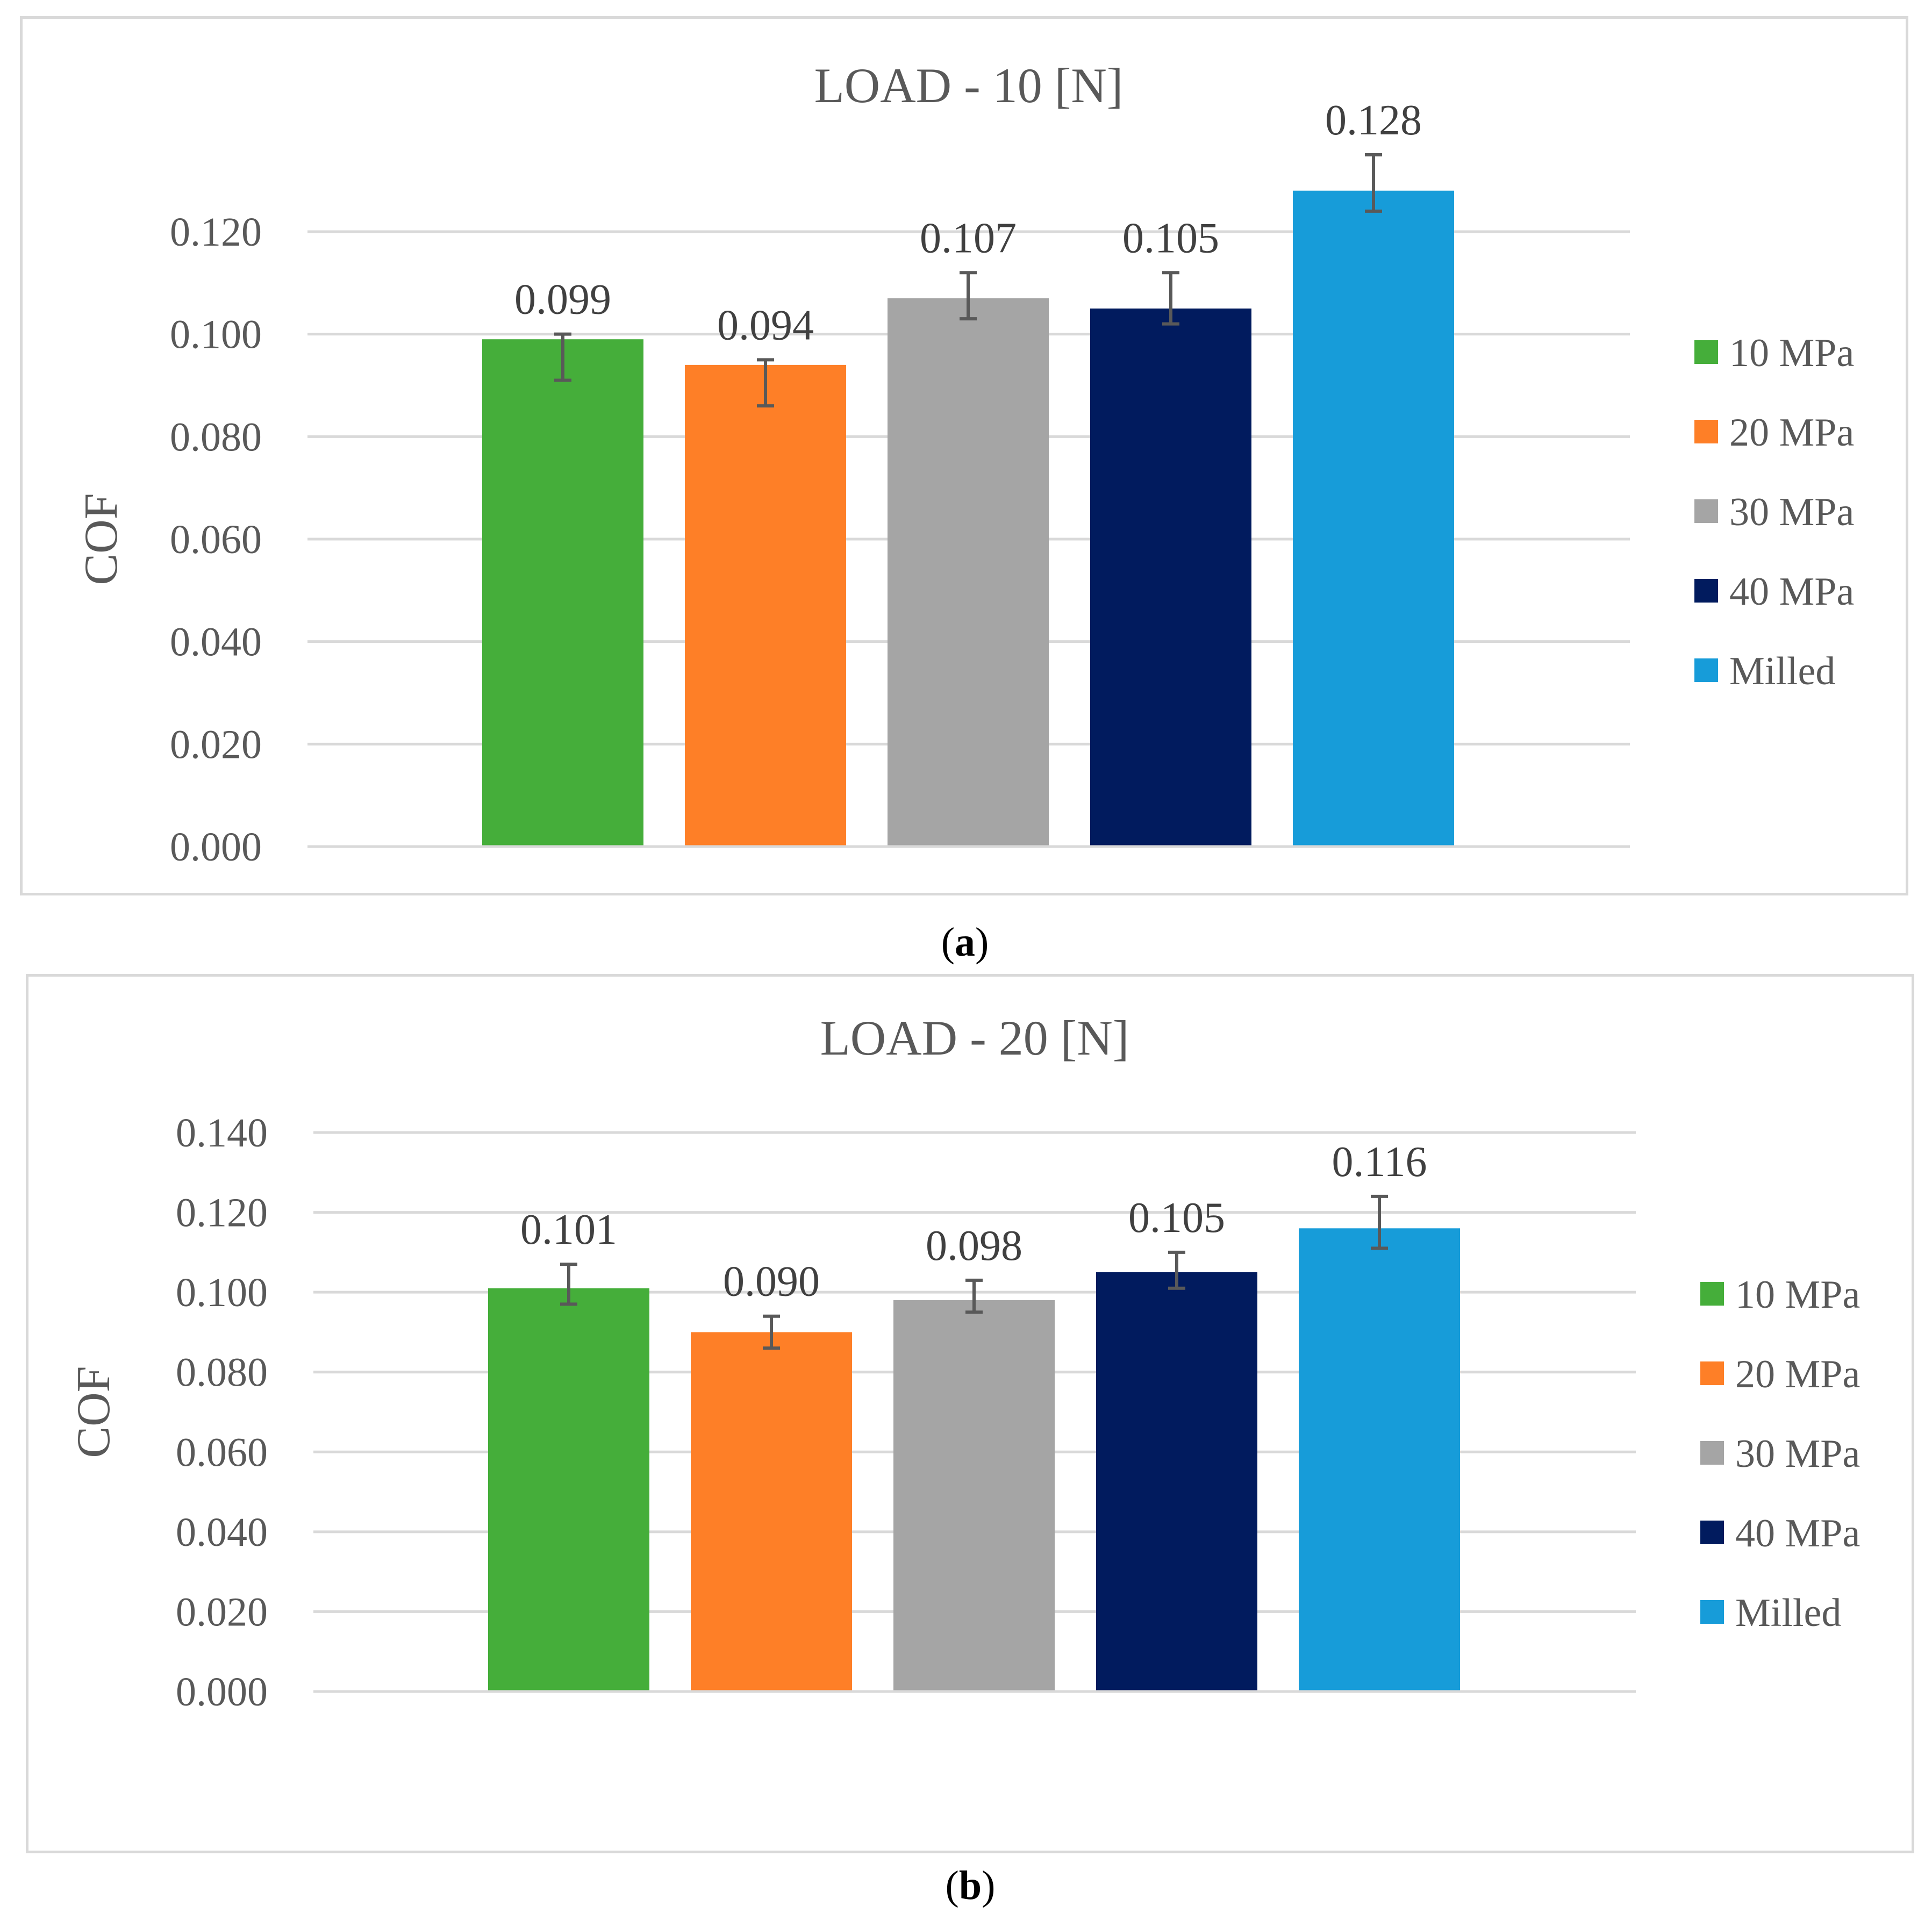 This screenshot has width=1932, height=1928. I want to click on data-label: 0.098, so click(974, 1246).